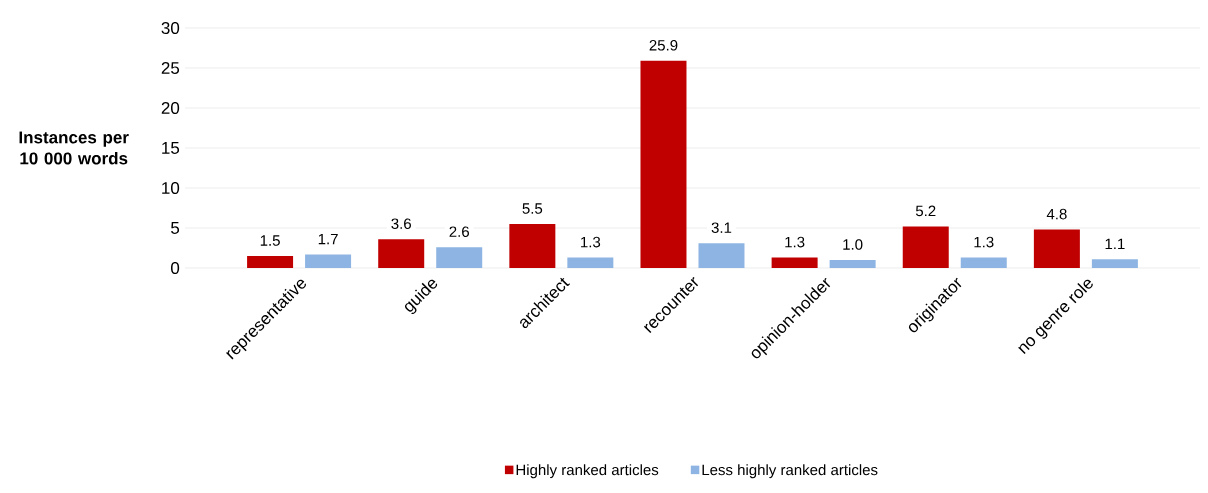  Describe the element at coordinates (532, 208) in the screenshot. I see `data-label: 5.5` at that location.